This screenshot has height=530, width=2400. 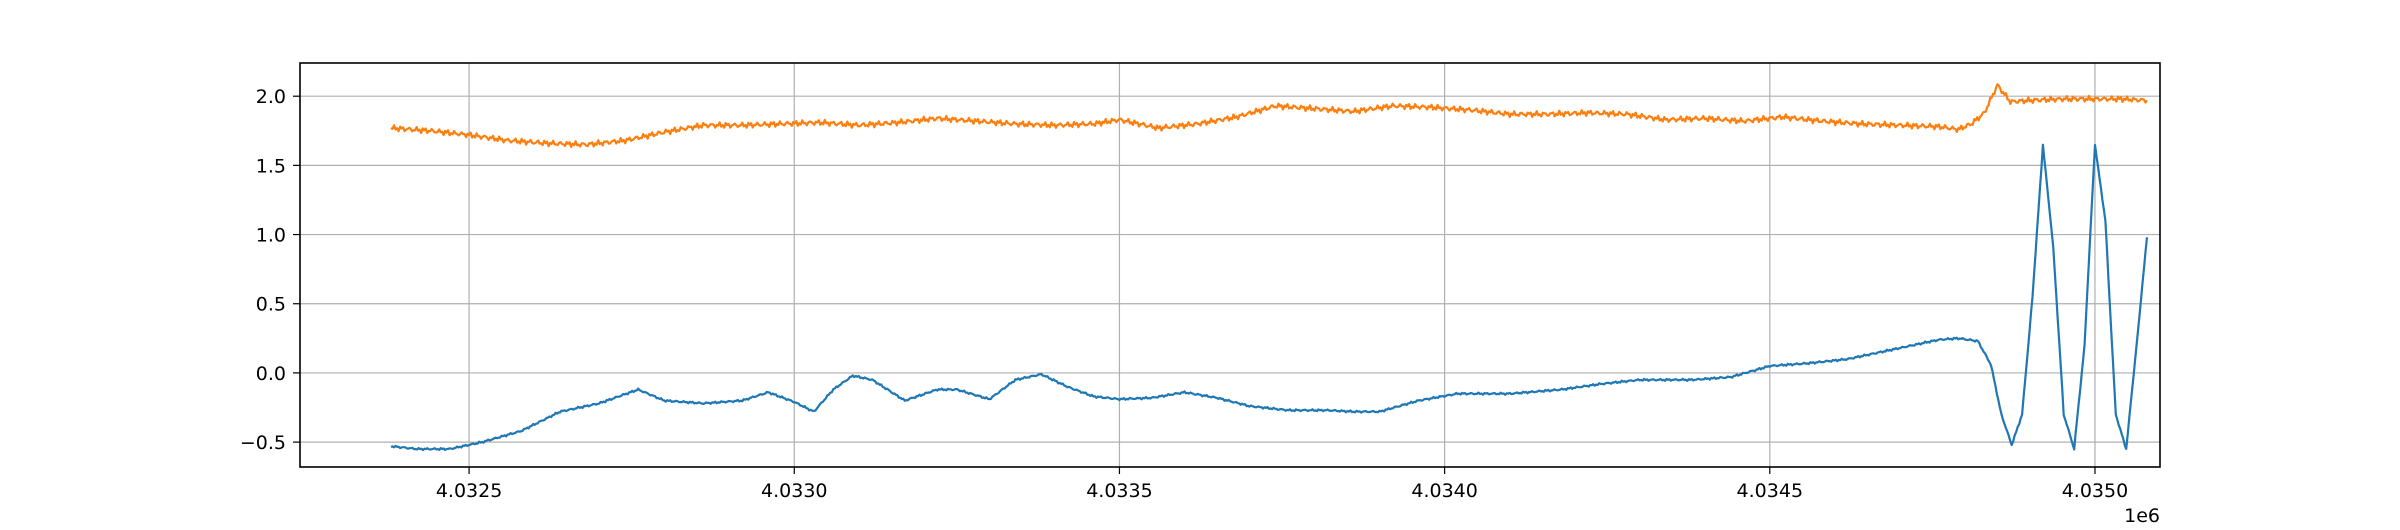 I want to click on x-tick-label: 4.0350, so click(x=2095, y=491).